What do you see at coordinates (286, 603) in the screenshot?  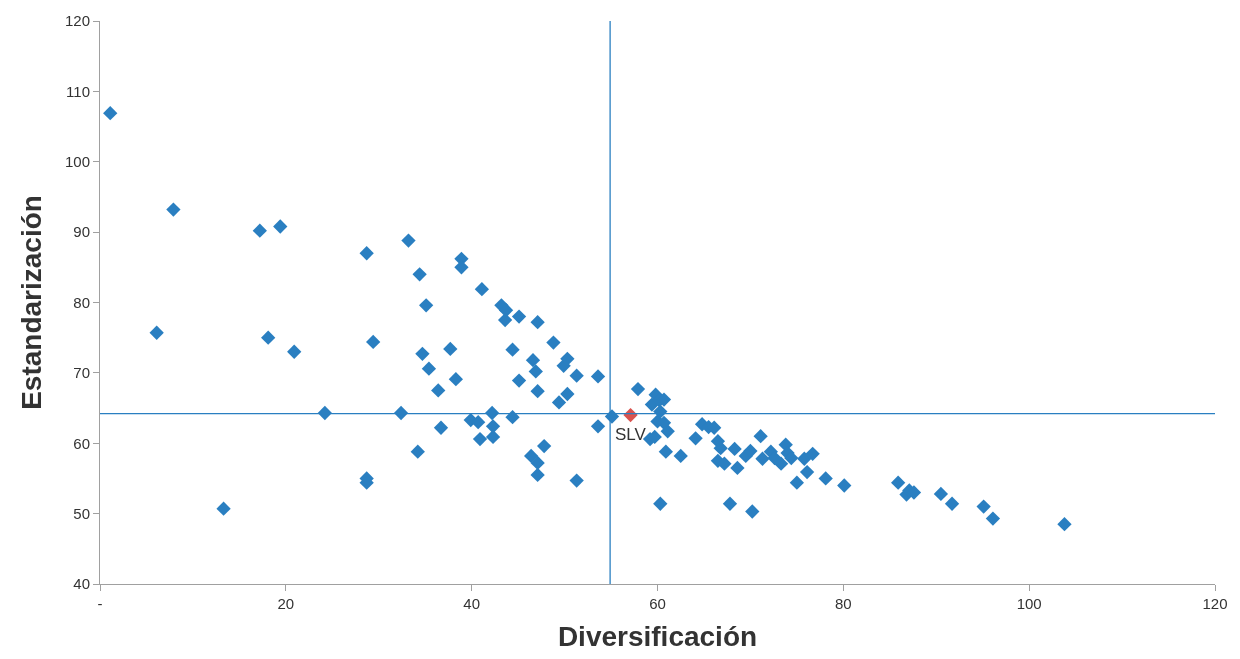 I see `x-tick-label: 20` at bounding box center [286, 603].